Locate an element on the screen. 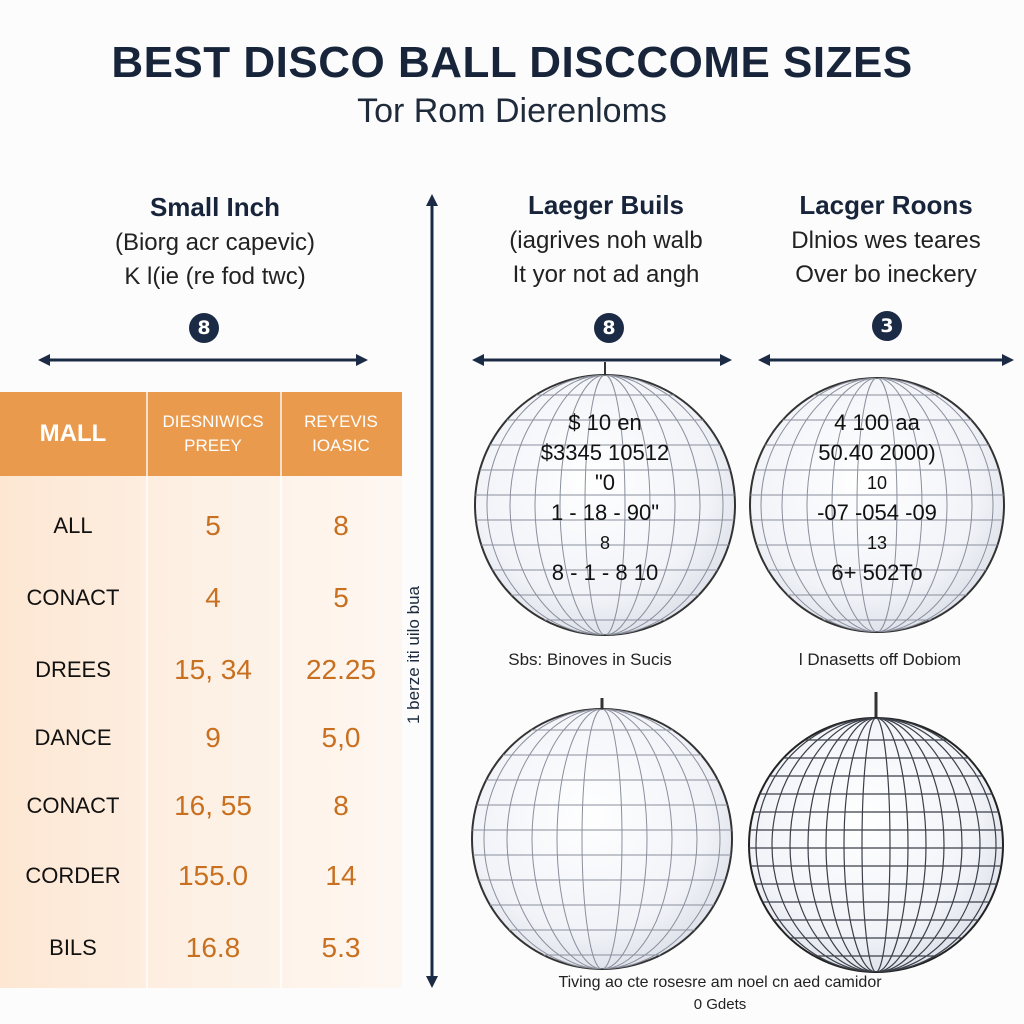  column-larger-rooms-heading: Lacger Roons is located at coordinates (886, 205).